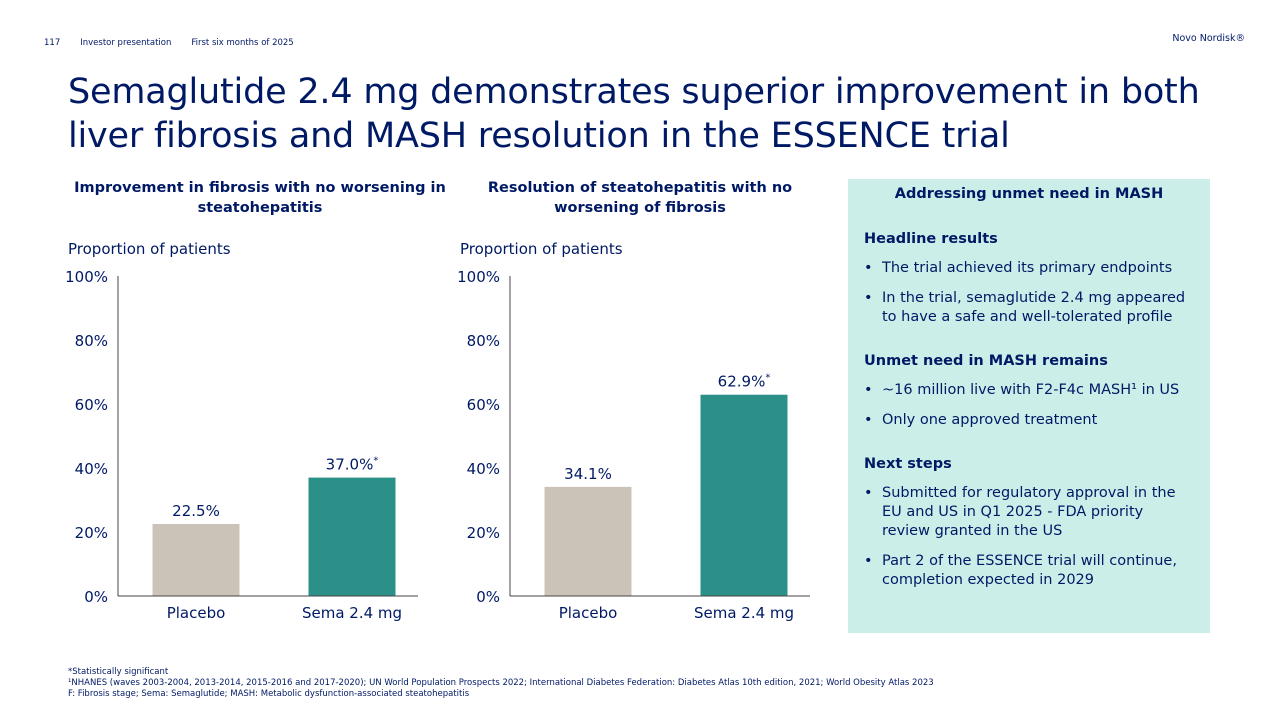  I want to click on section-heading: Headline results, so click(931, 239).